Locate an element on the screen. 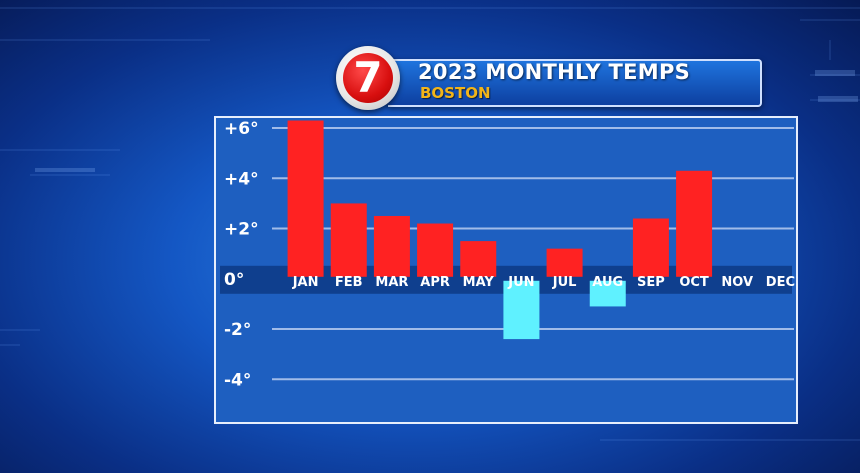  x-tick-label-feb: FEB is located at coordinates (349, 282).